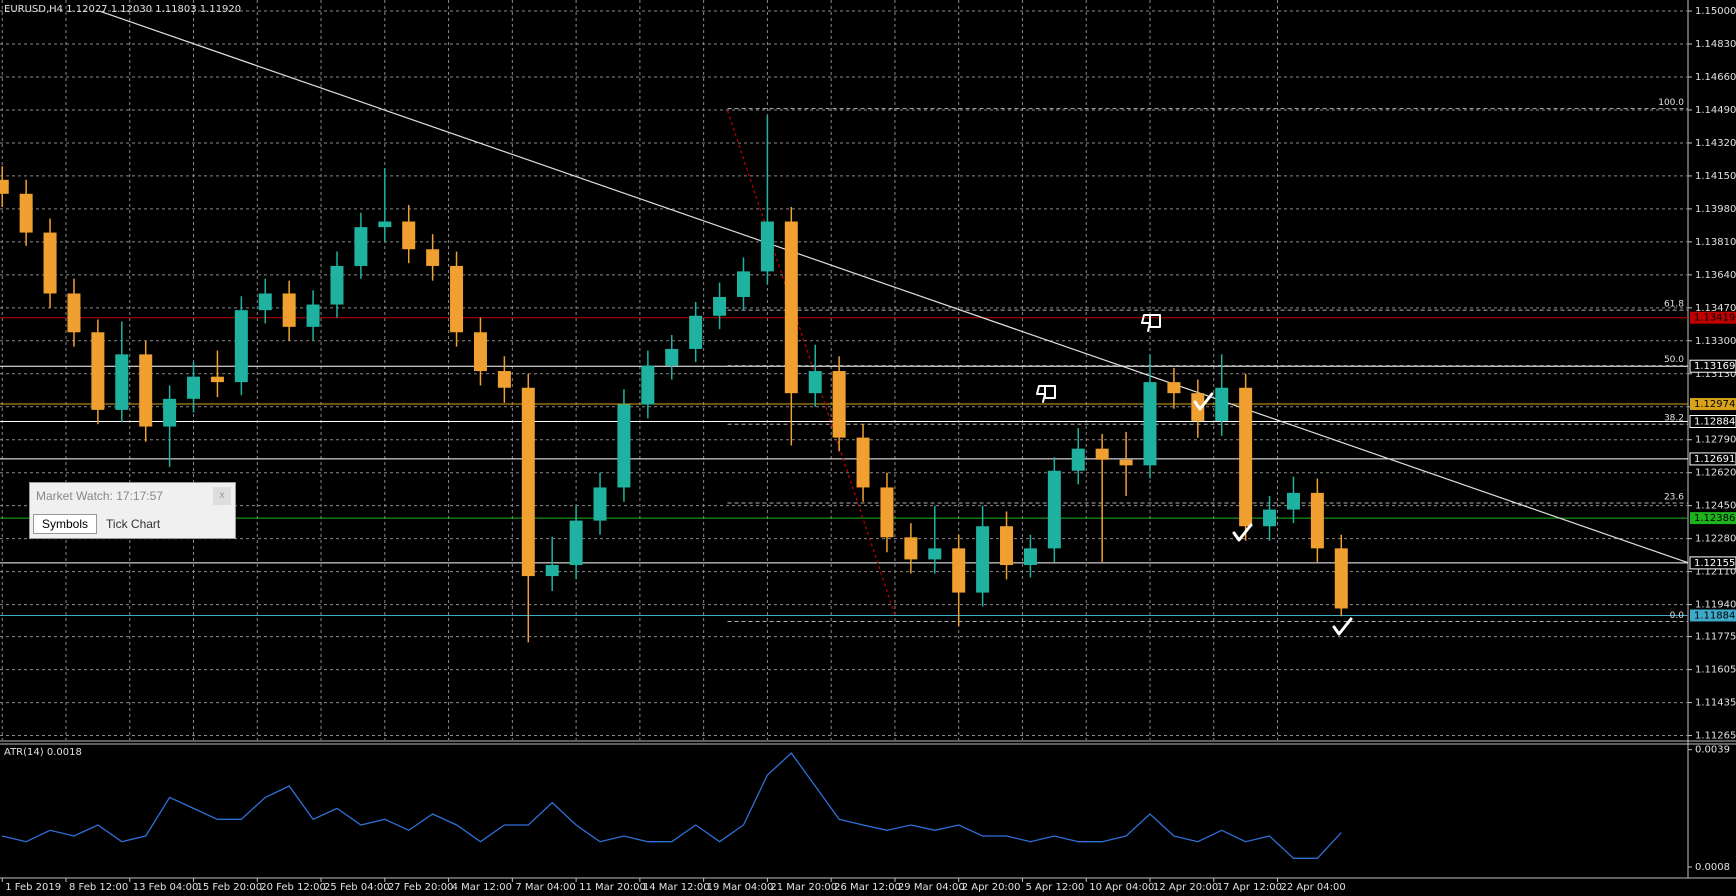 This screenshot has height=896, width=1736. I want to click on y-tick-label: 1.13470, so click(1715, 308).